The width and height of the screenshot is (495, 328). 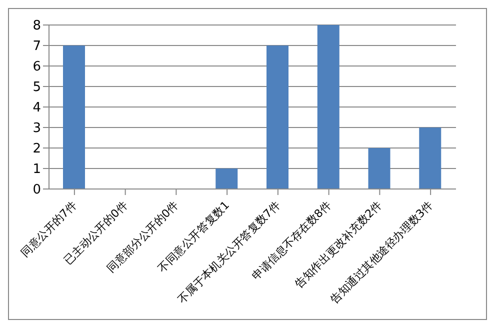 I want to click on y-tick-label: 3, so click(x=36, y=128).